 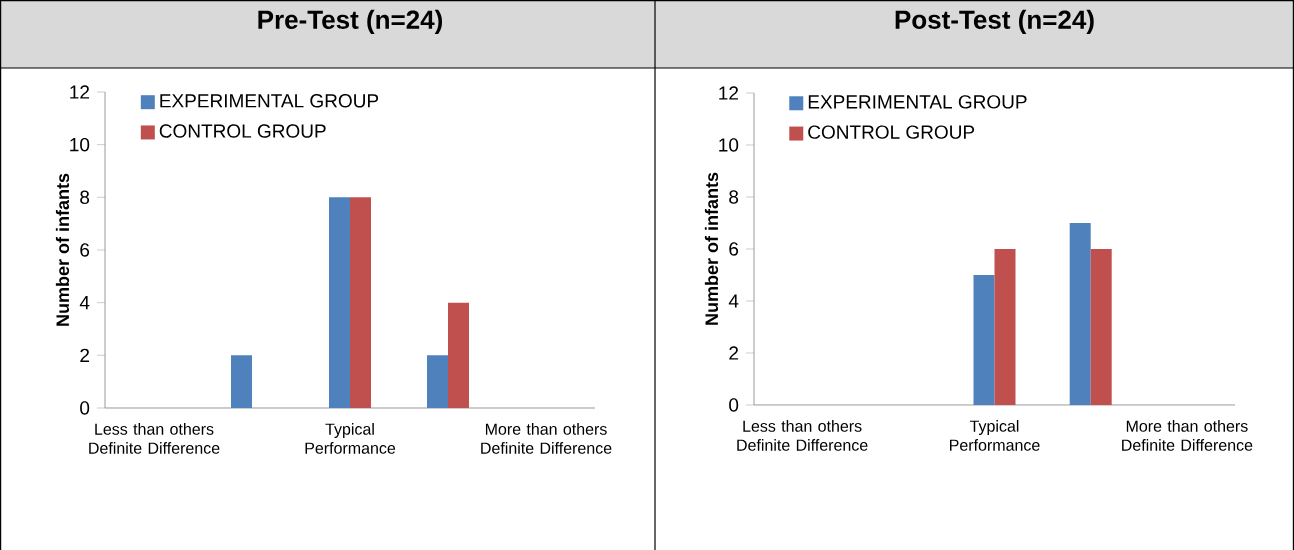 I want to click on chart-title: Pre-Test (n=24), so click(x=350, y=22).